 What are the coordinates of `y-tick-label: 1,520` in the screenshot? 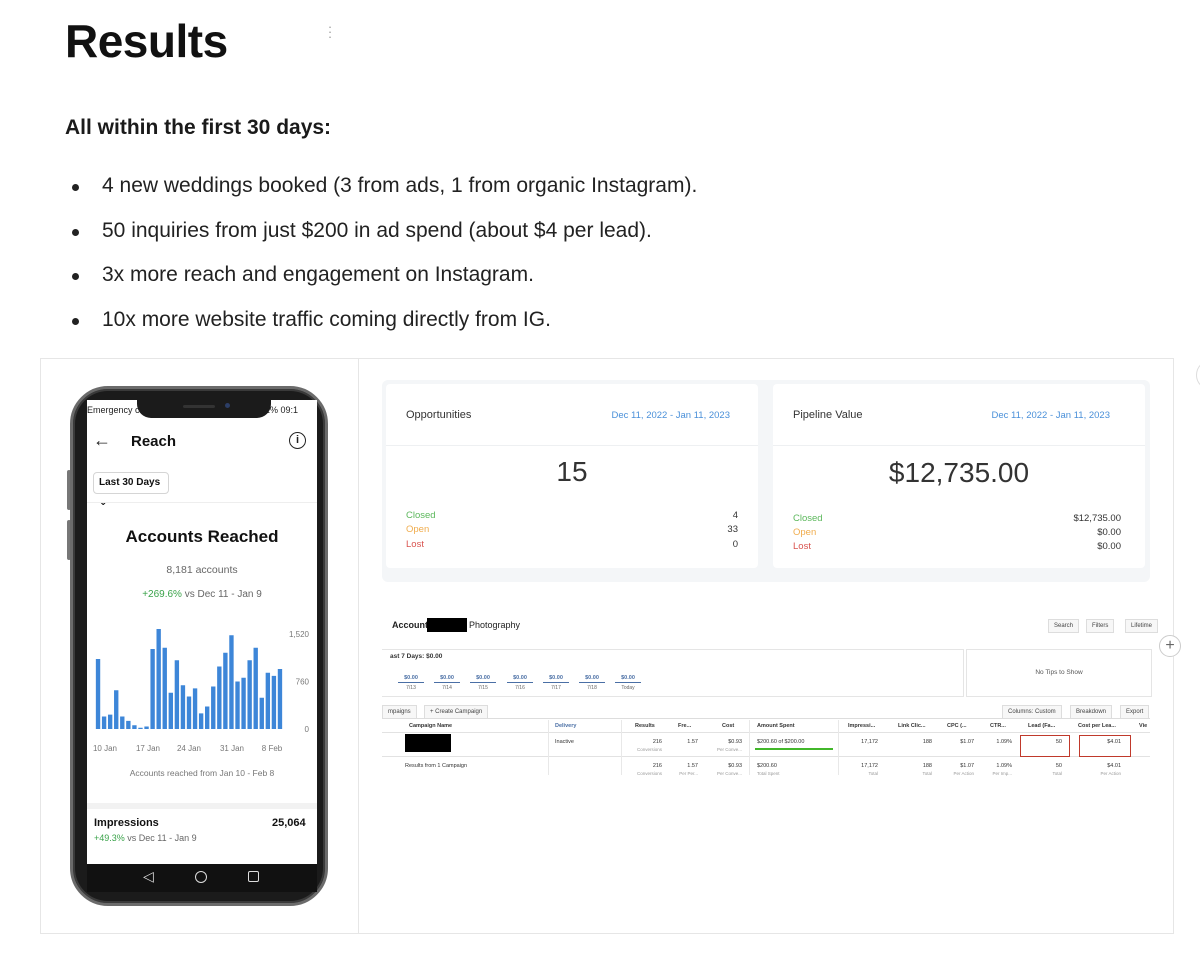 It's located at (299, 634).